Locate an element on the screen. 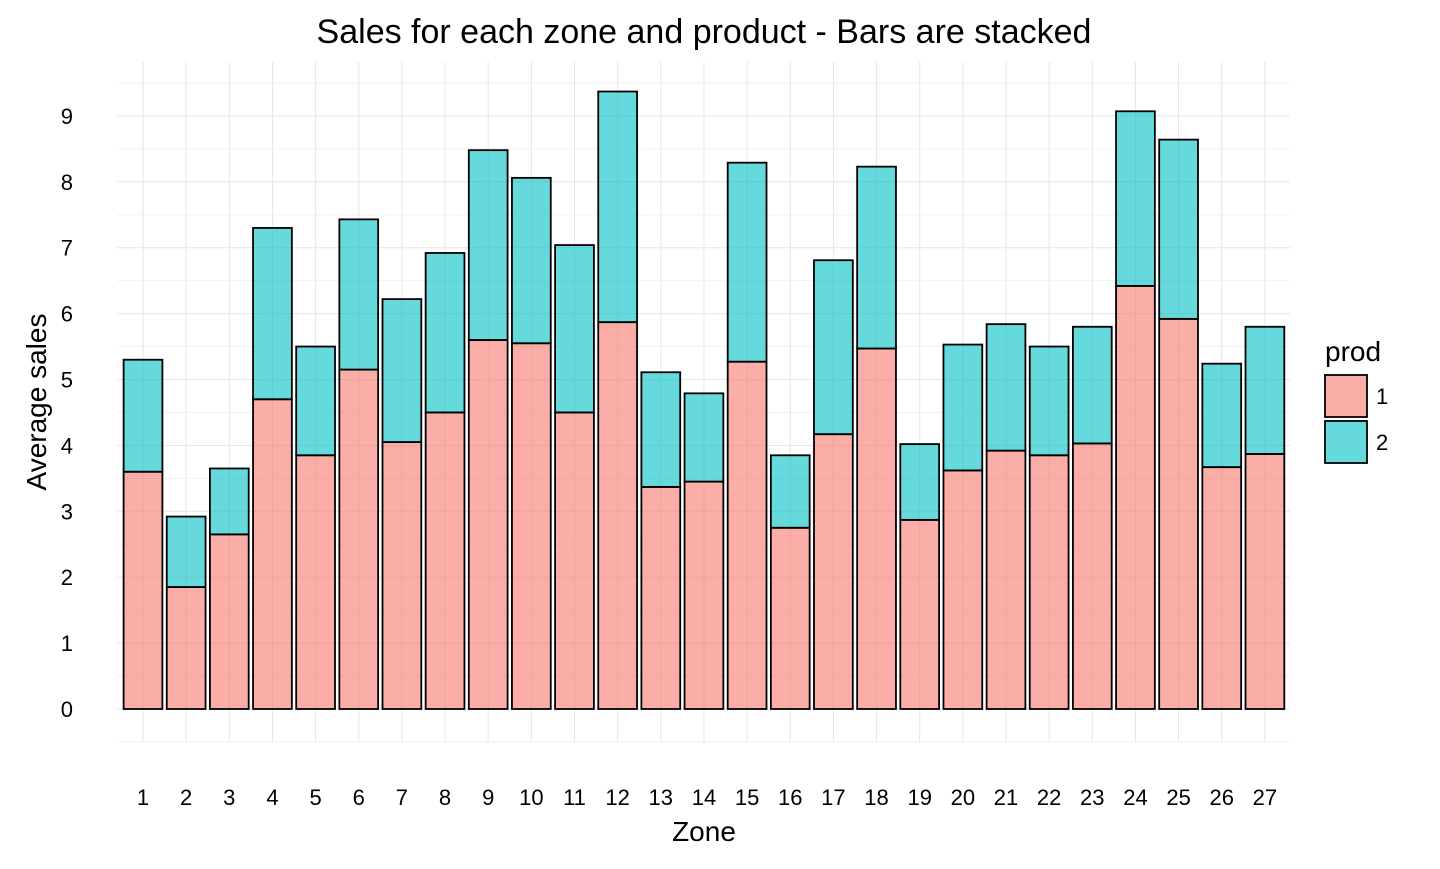 The height and width of the screenshot is (869, 1440). x-tick-label: 7 is located at coordinates (402, 797).